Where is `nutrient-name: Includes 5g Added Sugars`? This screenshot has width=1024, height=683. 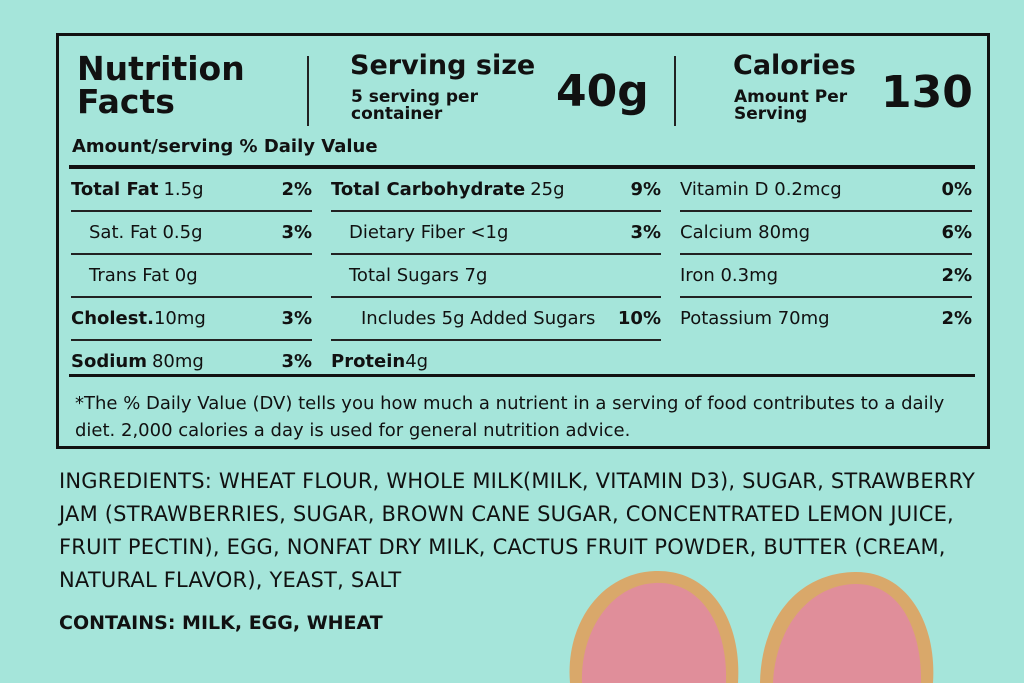
nutrient-name: Includes 5g Added Sugars is located at coordinates (478, 318).